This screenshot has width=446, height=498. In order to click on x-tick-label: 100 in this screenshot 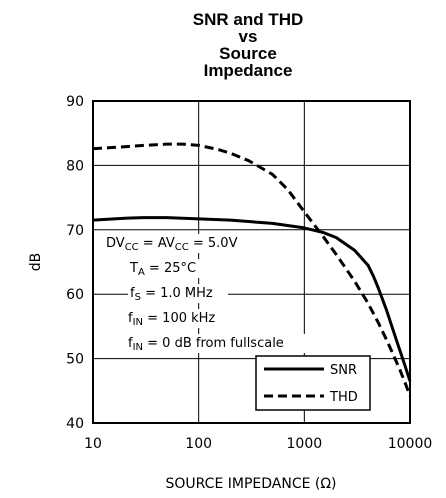, I will do `click(198, 444)`.